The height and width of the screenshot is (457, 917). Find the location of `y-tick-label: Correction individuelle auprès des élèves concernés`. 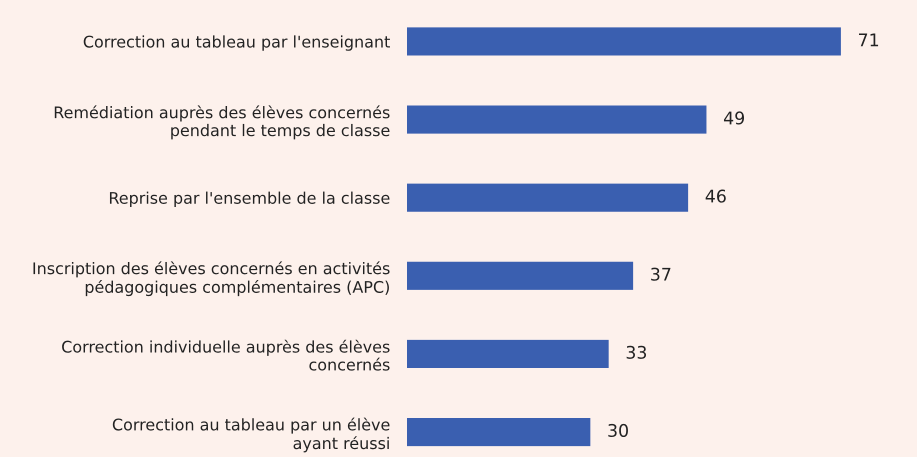

y-tick-label: Correction individuelle auprès des élèves concernés is located at coordinates (226, 355).